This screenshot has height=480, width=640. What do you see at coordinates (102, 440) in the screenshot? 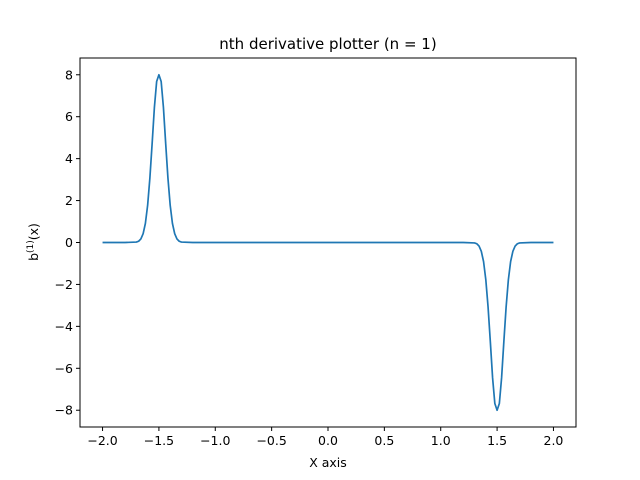
I see `x-tick-label: −2.0` at bounding box center [102, 440].